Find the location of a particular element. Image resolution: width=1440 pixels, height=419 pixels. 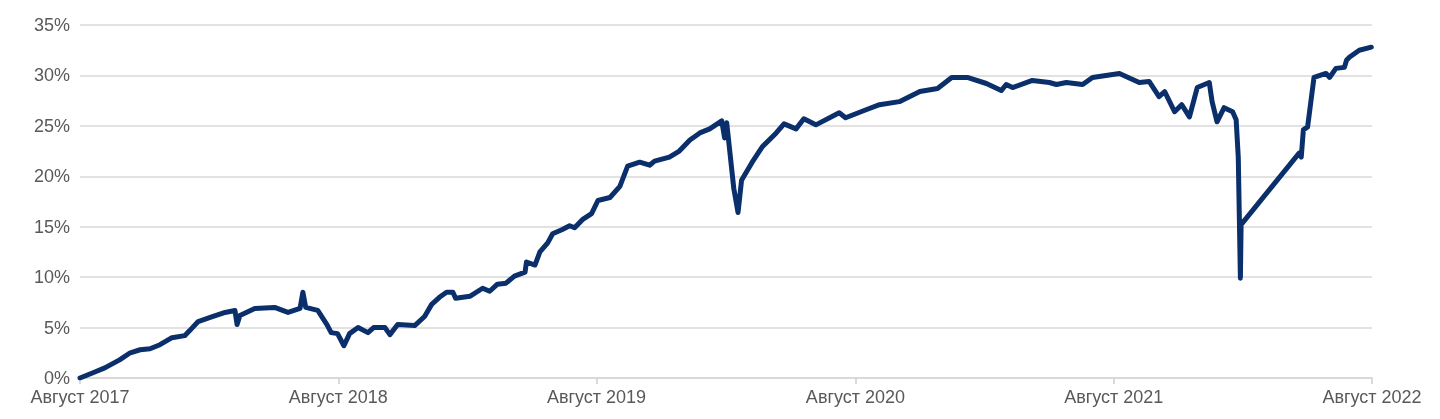

y-tick-label: 25% is located at coordinates (51, 125).